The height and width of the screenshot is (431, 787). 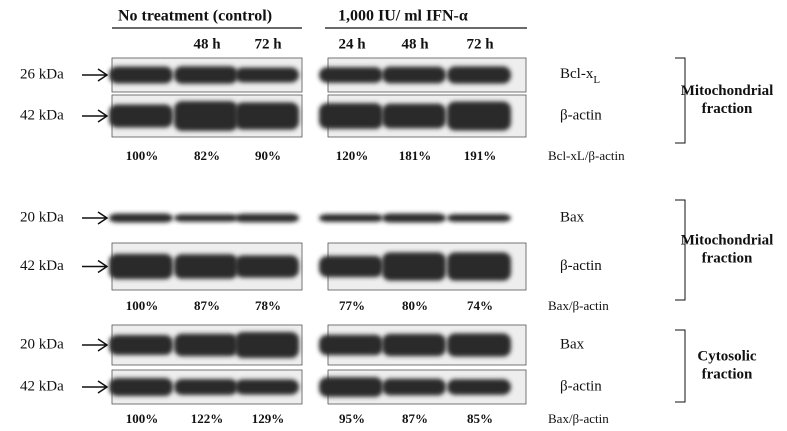 What do you see at coordinates (207, 155) in the screenshot?
I see `ratio: 82%` at bounding box center [207, 155].